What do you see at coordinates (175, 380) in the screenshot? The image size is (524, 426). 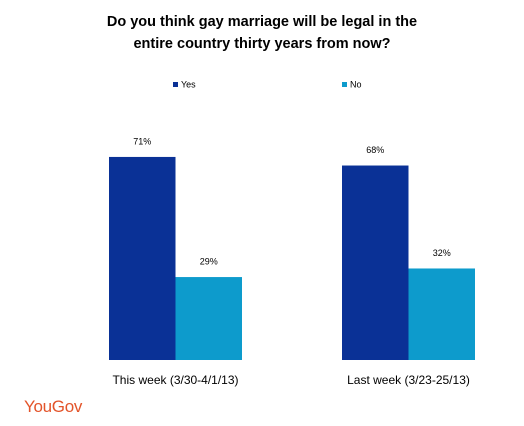 I see `x-tick-label: This week (3/30-4/1/13)` at bounding box center [175, 380].